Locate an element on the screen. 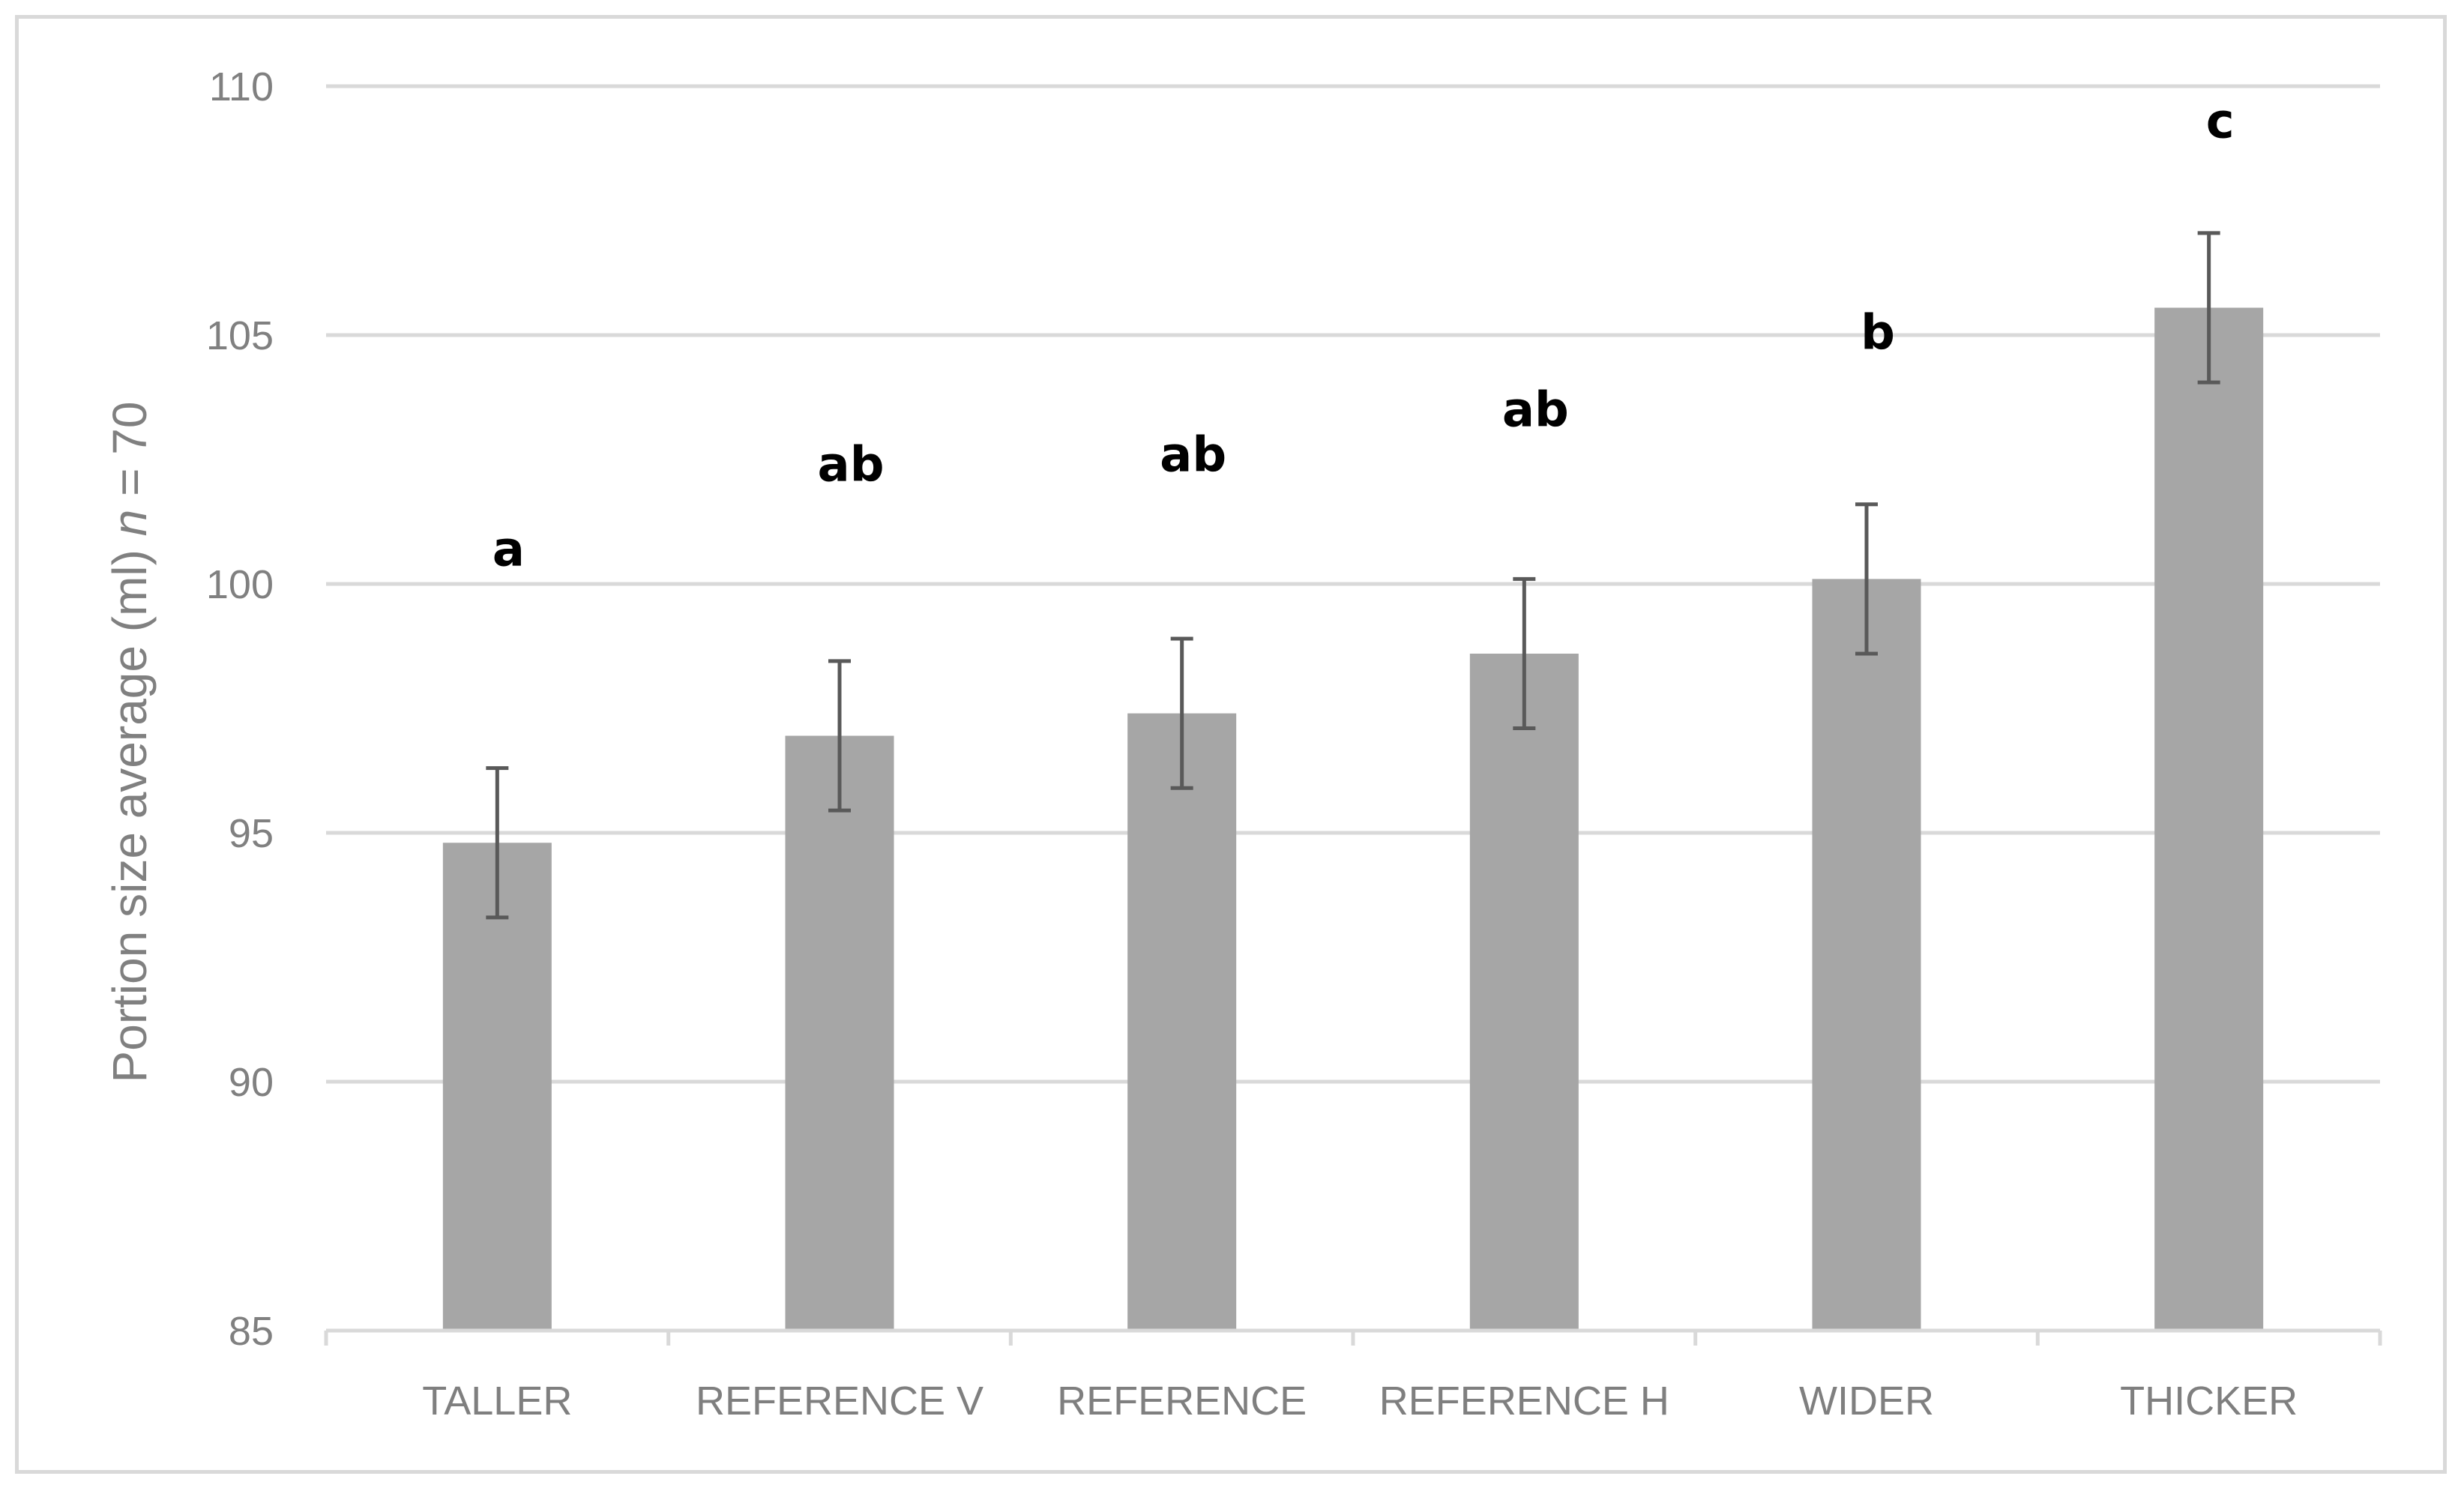 The image size is (2464, 1491). significance-label: c is located at coordinates (2220, 121).